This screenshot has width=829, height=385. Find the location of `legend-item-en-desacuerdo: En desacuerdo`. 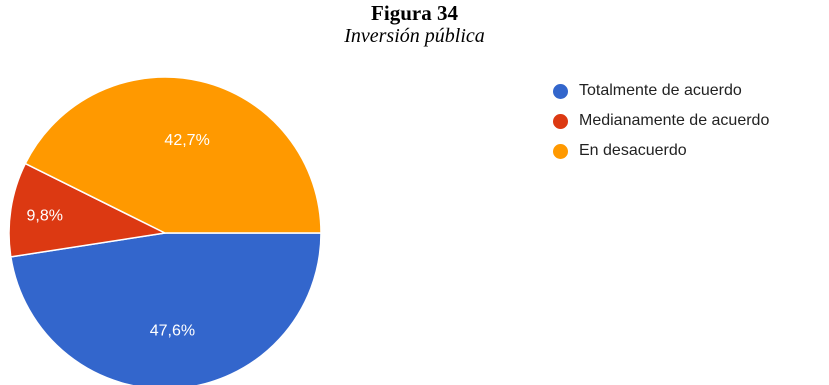

legend-item-en-desacuerdo: En desacuerdo is located at coordinates (661, 151).